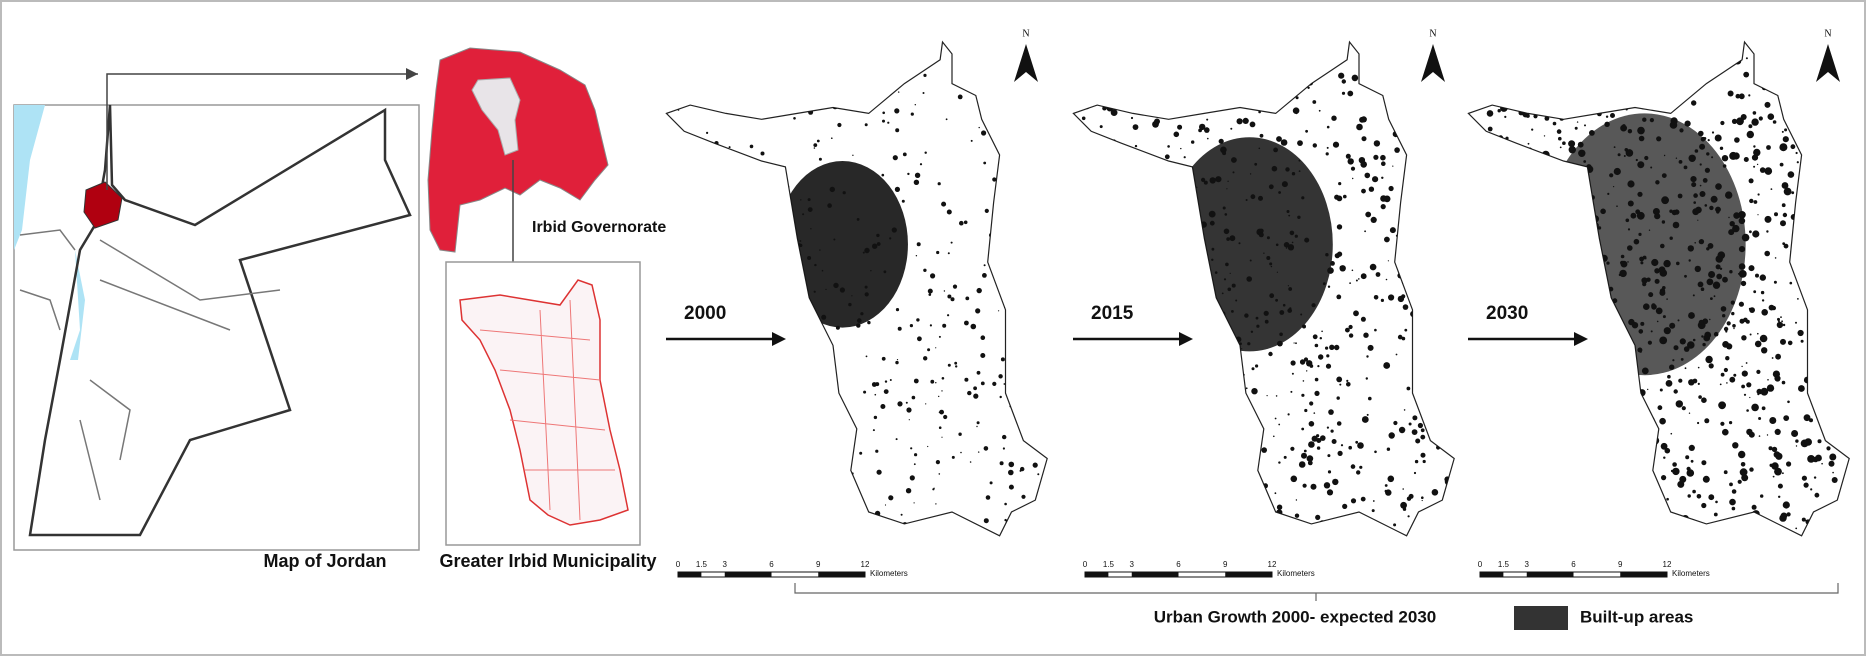  I want to click on scale-label: 0, so click(1085, 564).